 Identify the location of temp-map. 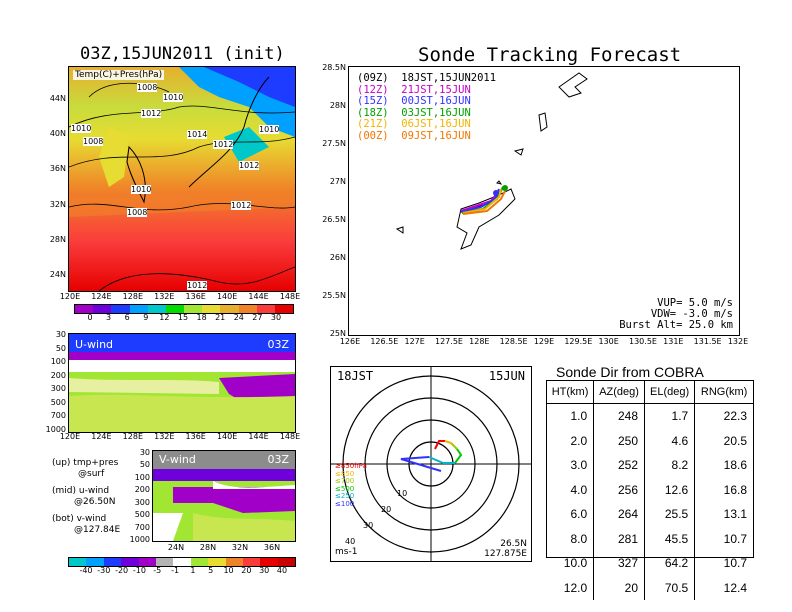
(182, 179).